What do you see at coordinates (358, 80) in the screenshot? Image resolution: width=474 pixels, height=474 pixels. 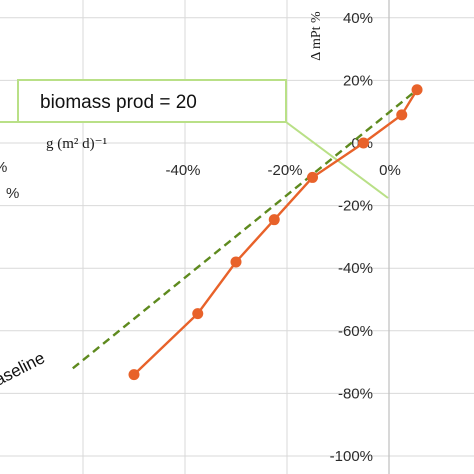 I see `y-tick-label: 20%` at bounding box center [358, 80].